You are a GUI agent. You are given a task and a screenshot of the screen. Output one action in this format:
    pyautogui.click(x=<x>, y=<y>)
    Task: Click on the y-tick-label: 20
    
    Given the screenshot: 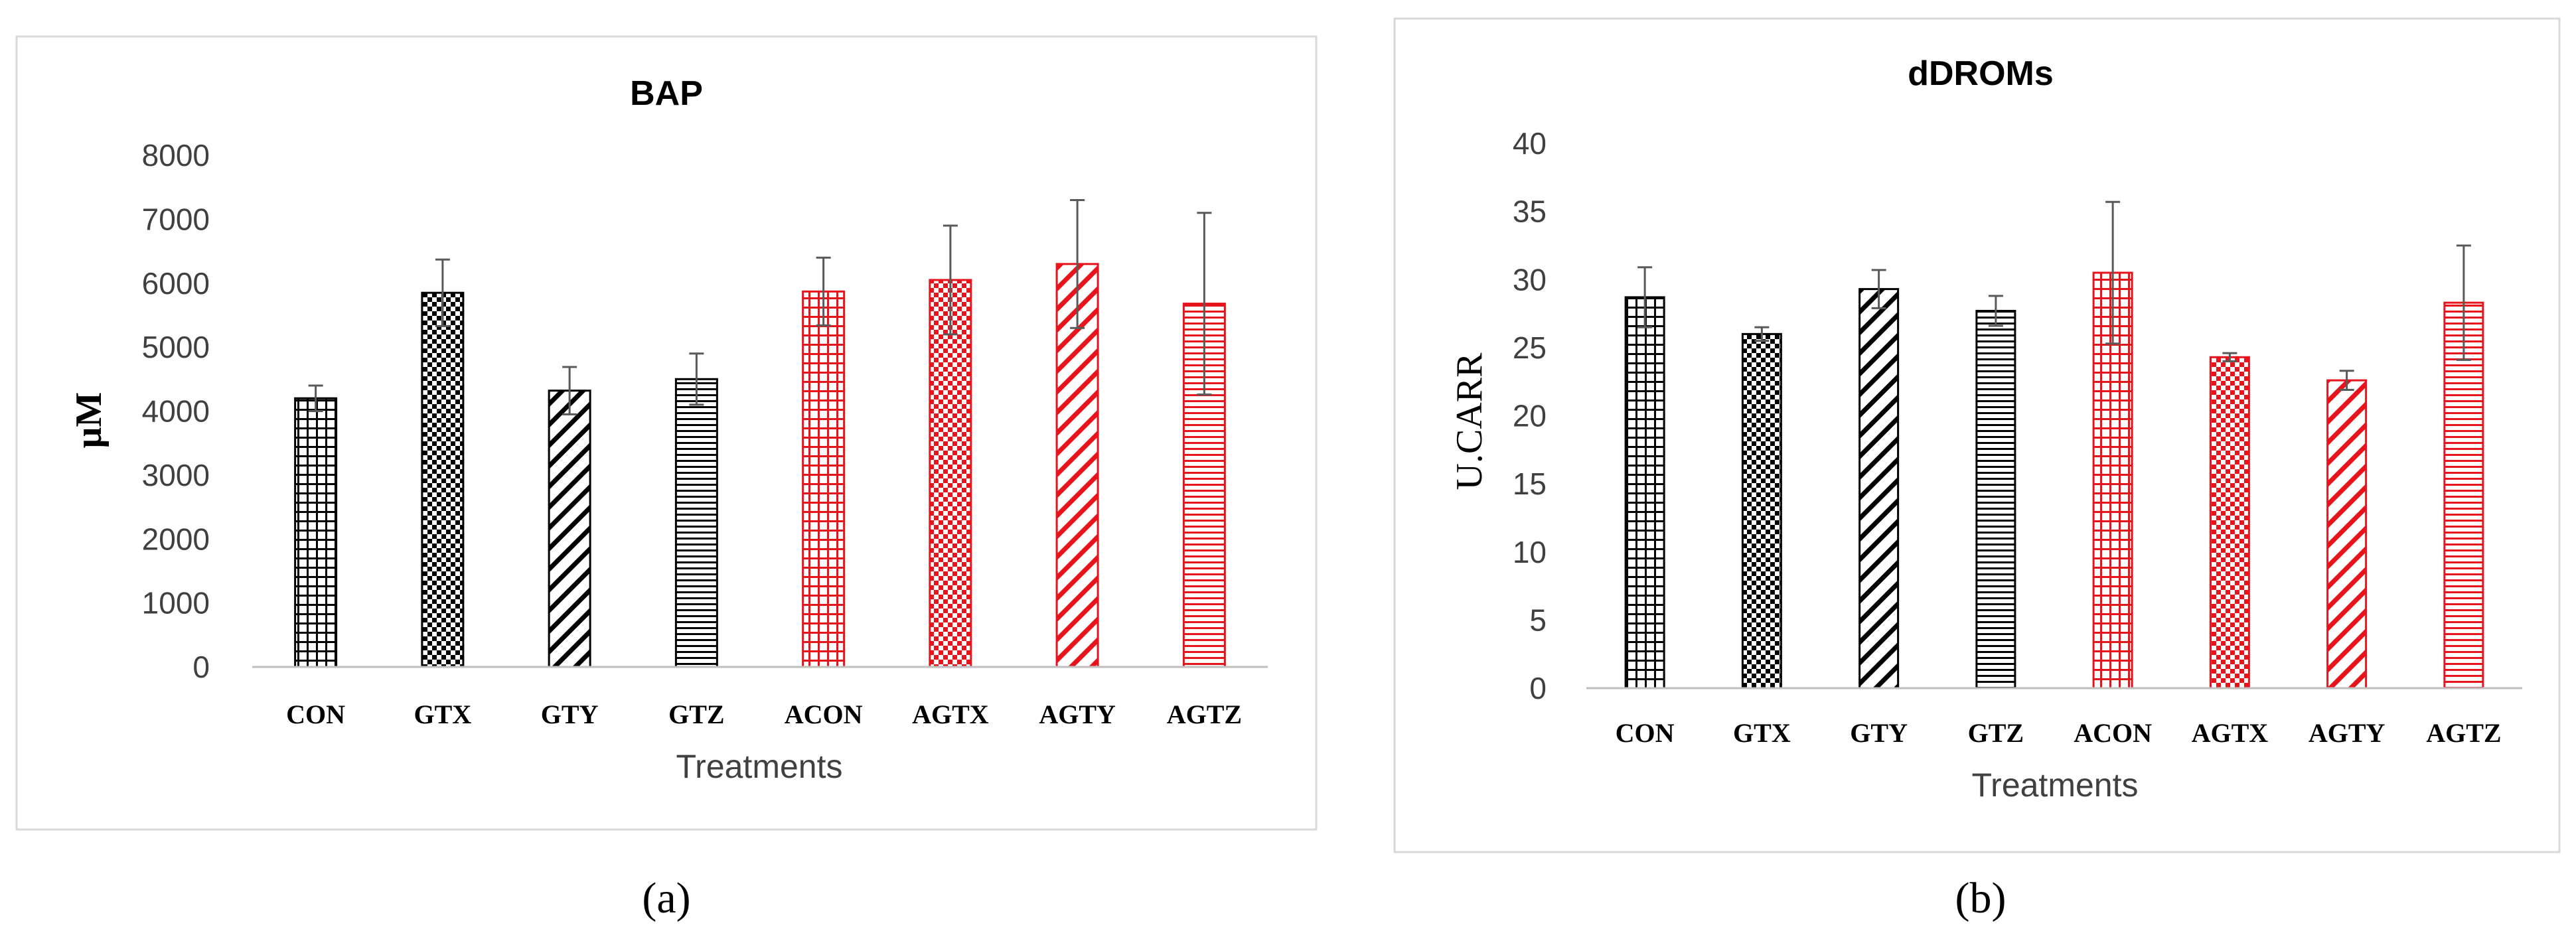 What is the action you would take?
    pyautogui.click(x=1530, y=416)
    